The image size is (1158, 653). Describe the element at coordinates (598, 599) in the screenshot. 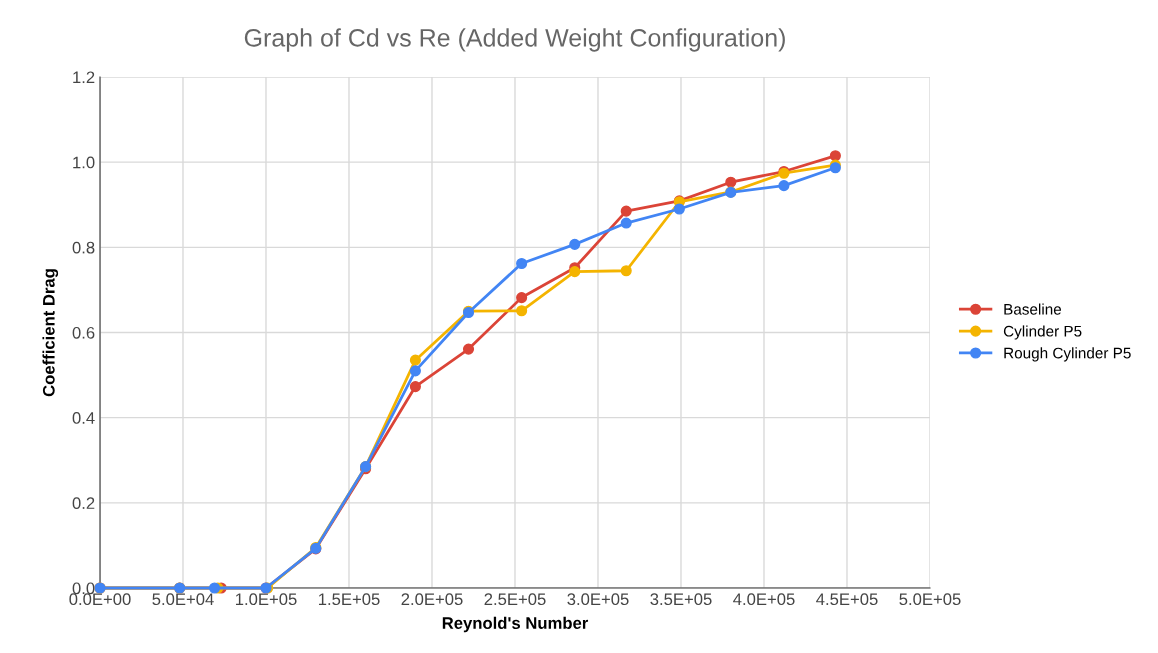

I see `x-tick-label: 3.0E+05` at that location.